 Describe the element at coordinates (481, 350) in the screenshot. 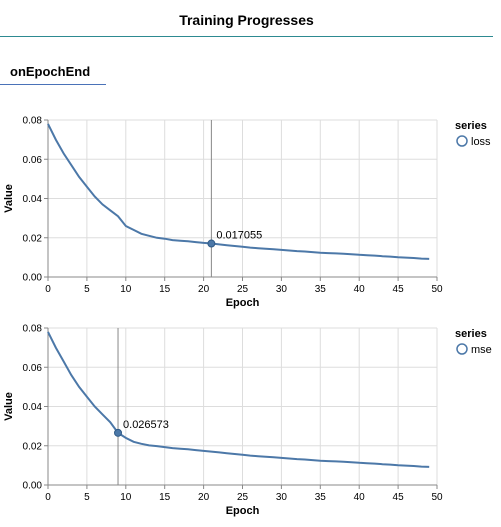

I see `legend-label-mse: mse` at that location.